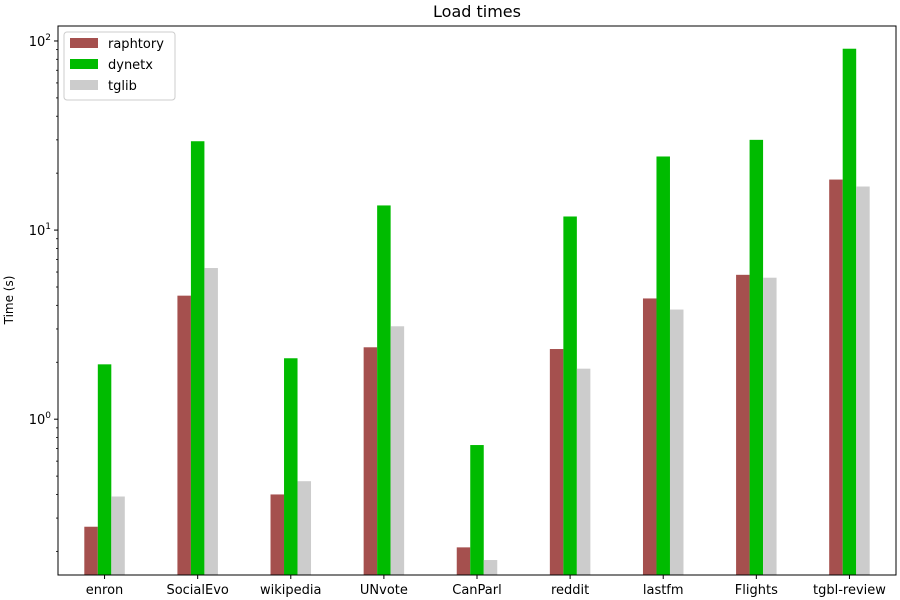  Describe the element at coordinates (211, 421) in the screenshot. I see `bar-tglib-socialevo` at that location.